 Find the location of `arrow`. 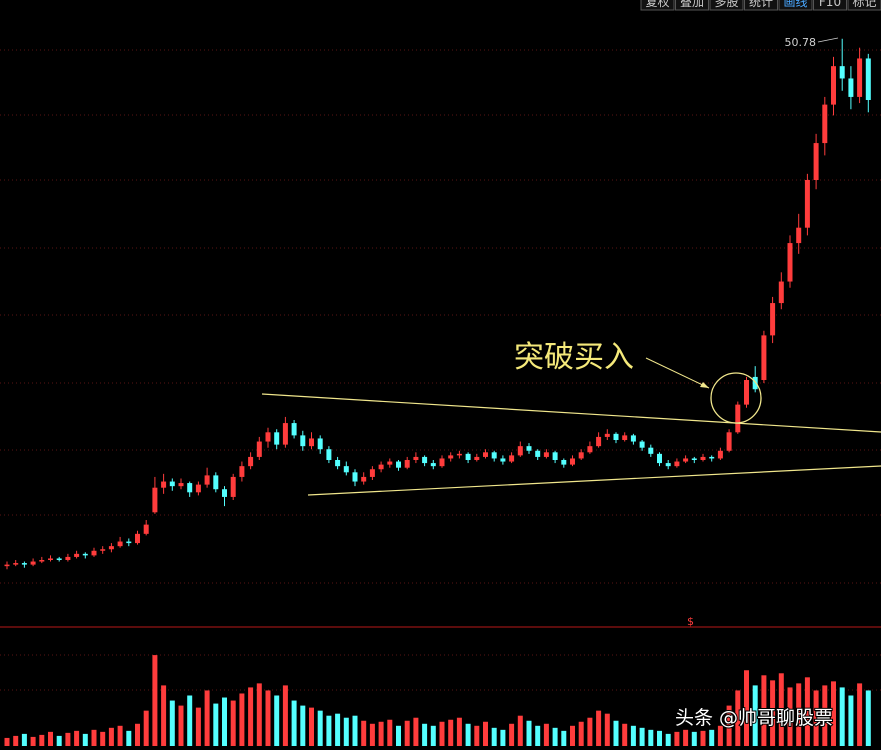

arrow is located at coordinates (677, 373).